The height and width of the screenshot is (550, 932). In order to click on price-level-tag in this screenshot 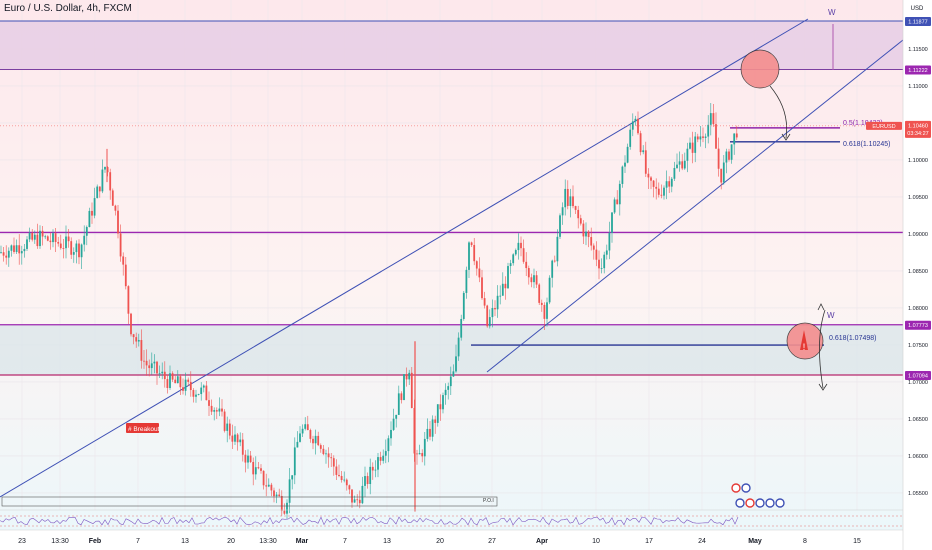, I will do `click(918, 375)`.